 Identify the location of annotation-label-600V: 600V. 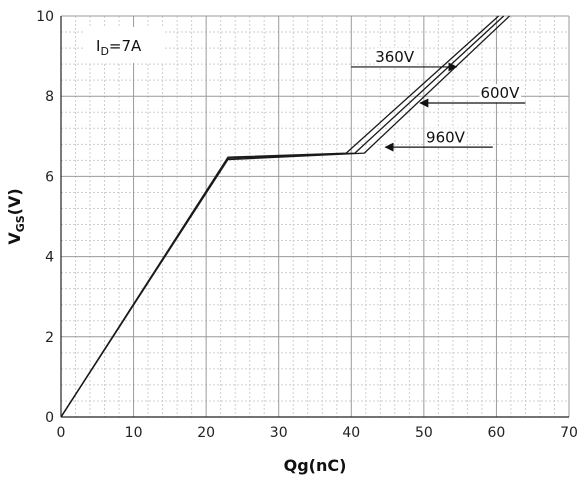
(500, 93).